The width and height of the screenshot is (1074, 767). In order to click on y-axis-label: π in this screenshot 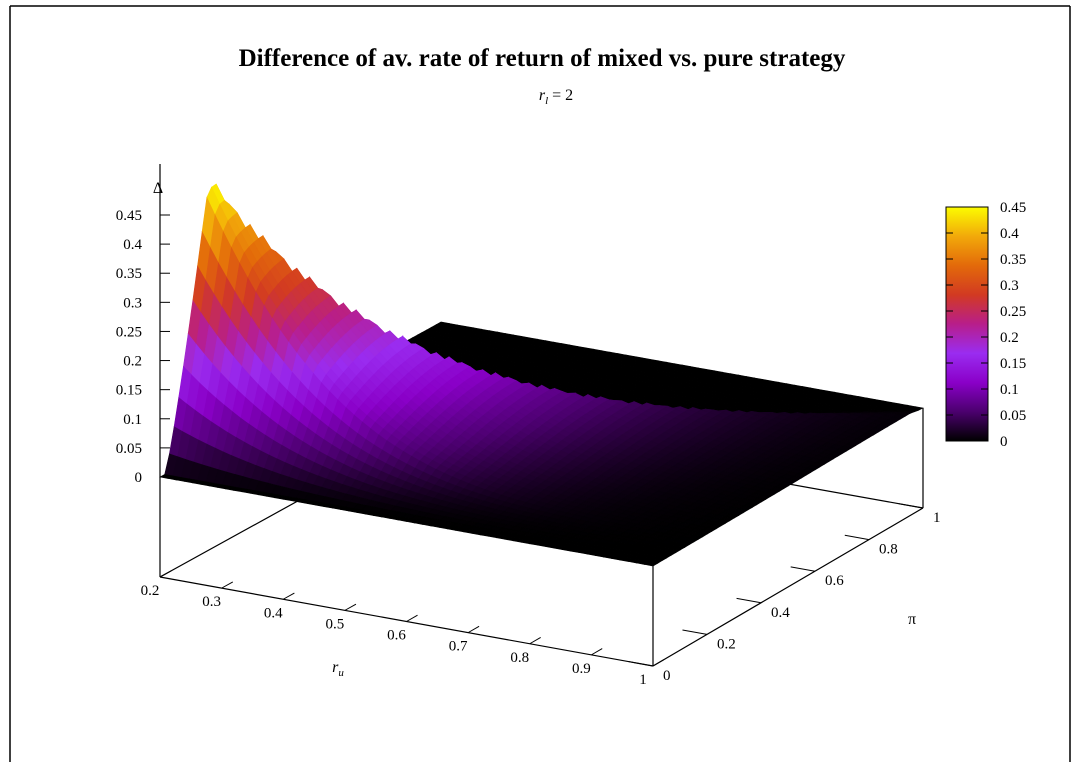, I will do `click(912, 619)`.